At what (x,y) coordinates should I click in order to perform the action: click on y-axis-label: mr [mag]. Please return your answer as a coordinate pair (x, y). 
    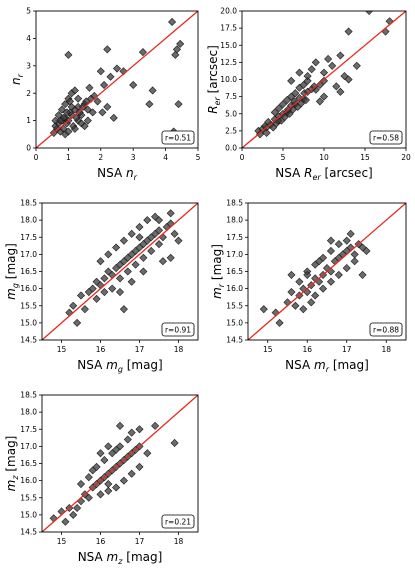
    Looking at the image, I should click on (218, 271).